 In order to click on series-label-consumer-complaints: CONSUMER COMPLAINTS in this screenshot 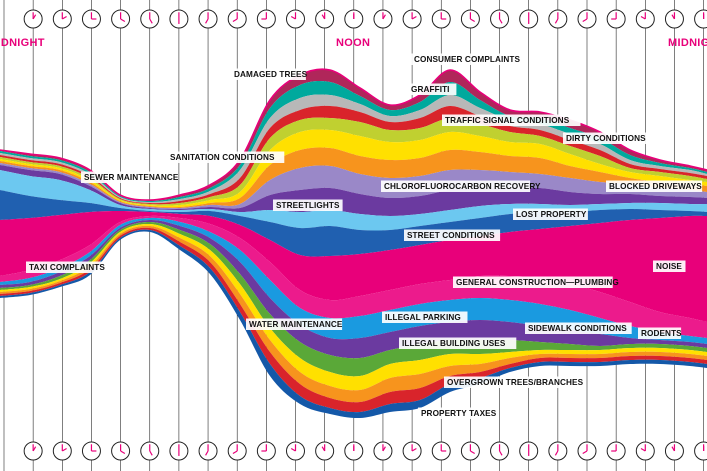, I will do `click(466, 59)`.